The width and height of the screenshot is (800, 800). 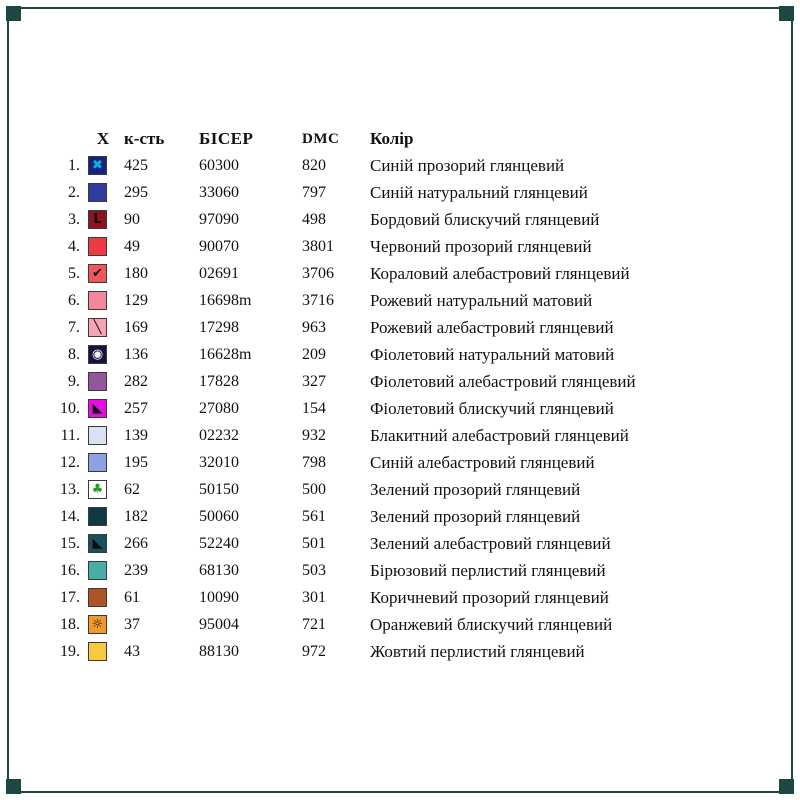 What do you see at coordinates (485, 219) in the screenshot?
I see `color-name: Бордовий блискучий глянцевий` at bounding box center [485, 219].